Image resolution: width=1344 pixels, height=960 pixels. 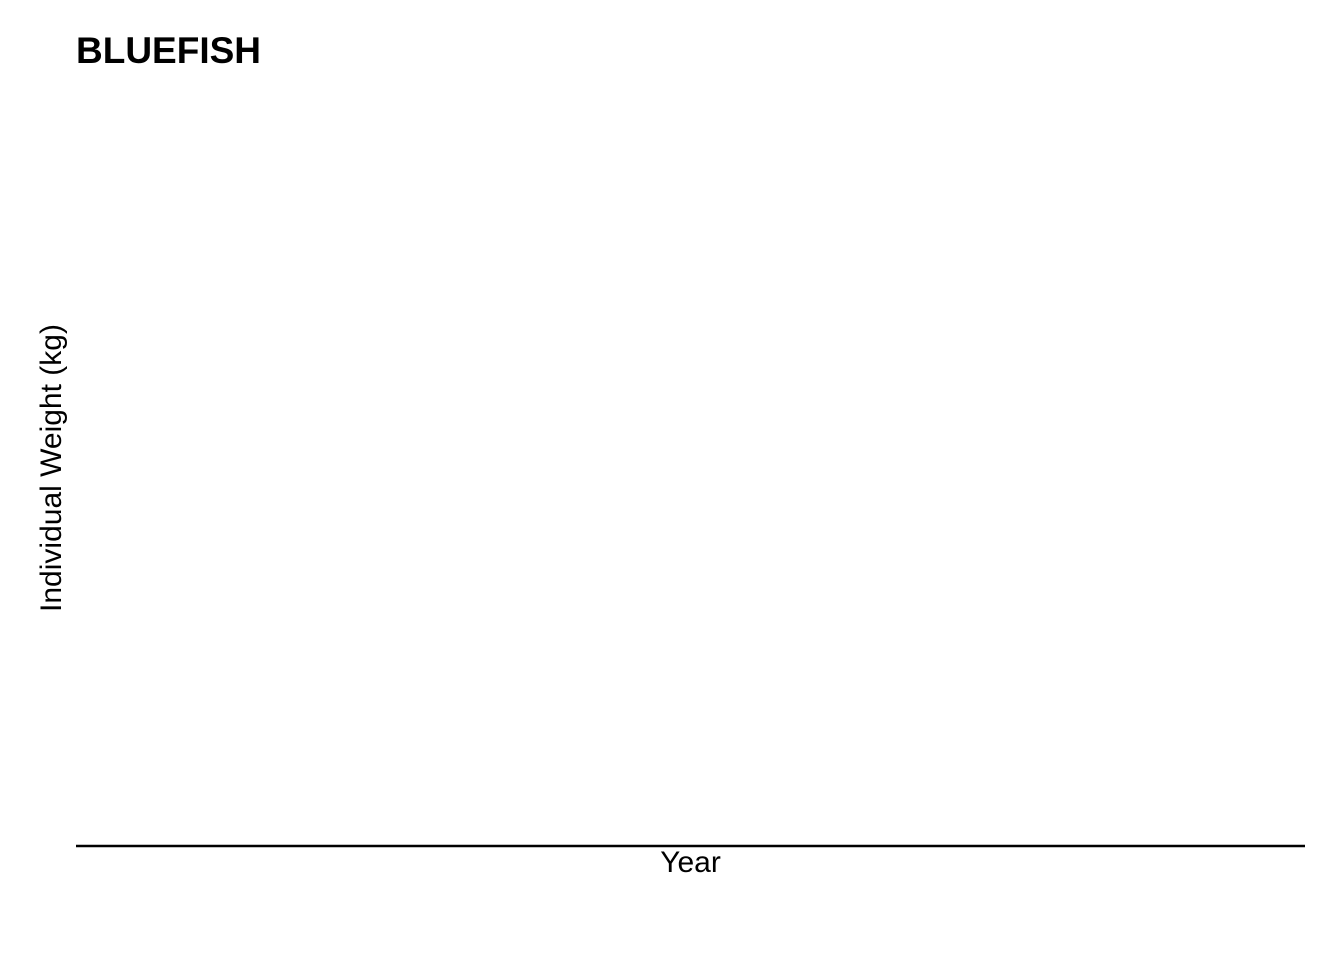 I want to click on x-axis-label: Year, so click(x=690, y=862).